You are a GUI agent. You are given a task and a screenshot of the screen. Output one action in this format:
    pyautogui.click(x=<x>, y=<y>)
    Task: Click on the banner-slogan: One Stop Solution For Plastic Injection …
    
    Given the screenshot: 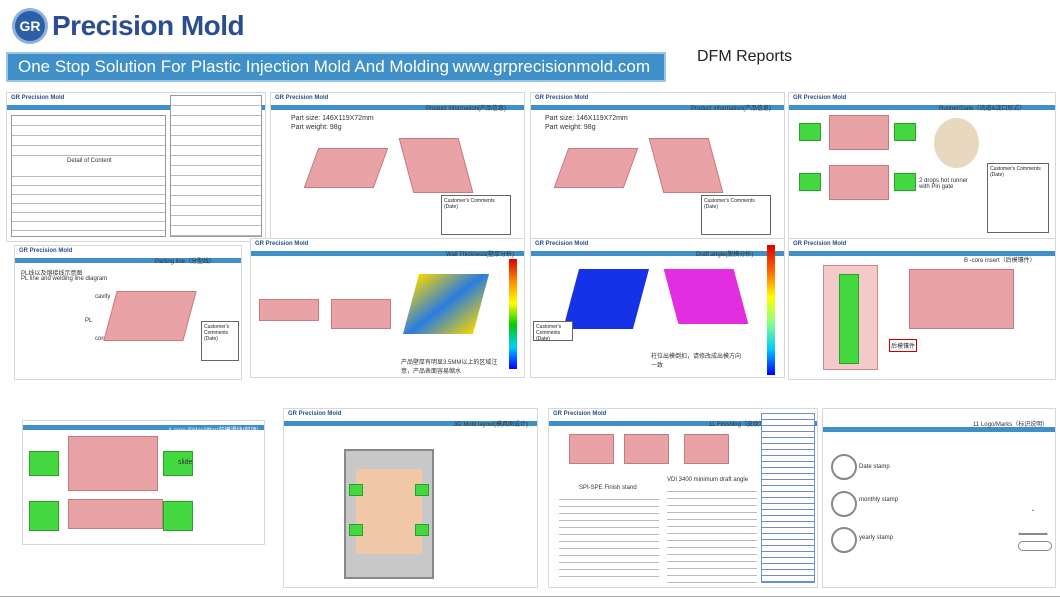 What is the action you would take?
    pyautogui.click(x=233, y=66)
    